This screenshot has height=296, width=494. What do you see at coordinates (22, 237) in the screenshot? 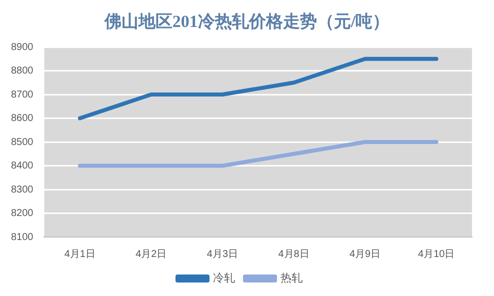
I see `y-tick-label: 8100` at bounding box center [22, 237].